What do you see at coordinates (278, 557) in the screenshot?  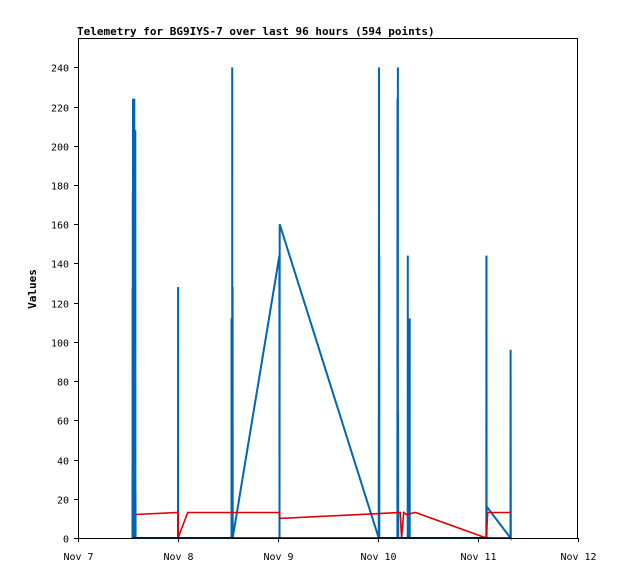 I see `x-tick-label: Nov 9` at bounding box center [278, 557].